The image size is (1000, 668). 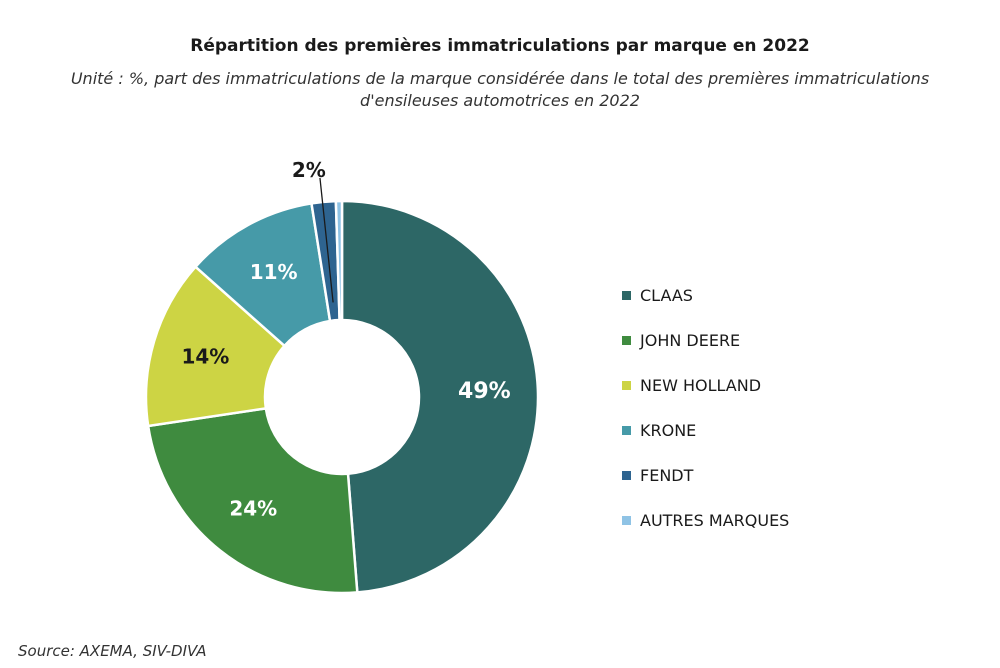 What do you see at coordinates (668, 430) in the screenshot?
I see `legend-label: KRONE` at bounding box center [668, 430].